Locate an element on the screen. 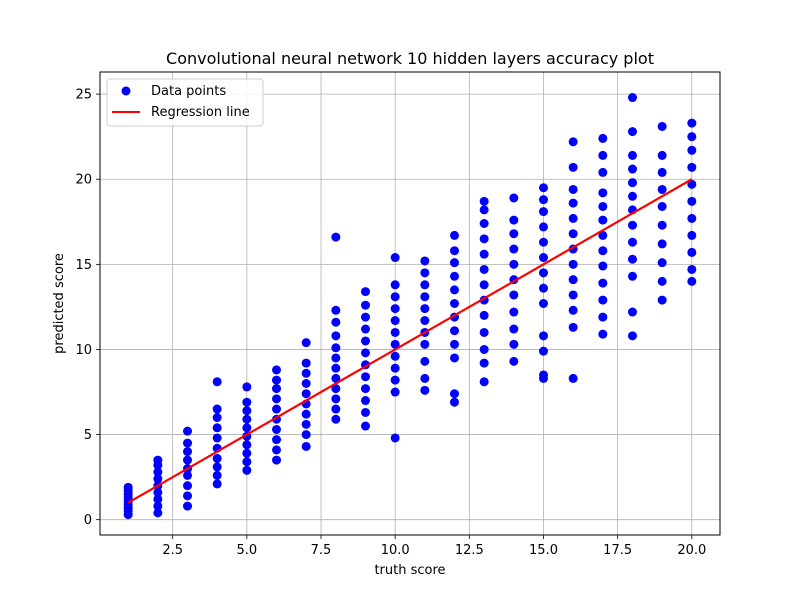 The image size is (800, 600). x-tick-label: 2.5 is located at coordinates (172, 550).